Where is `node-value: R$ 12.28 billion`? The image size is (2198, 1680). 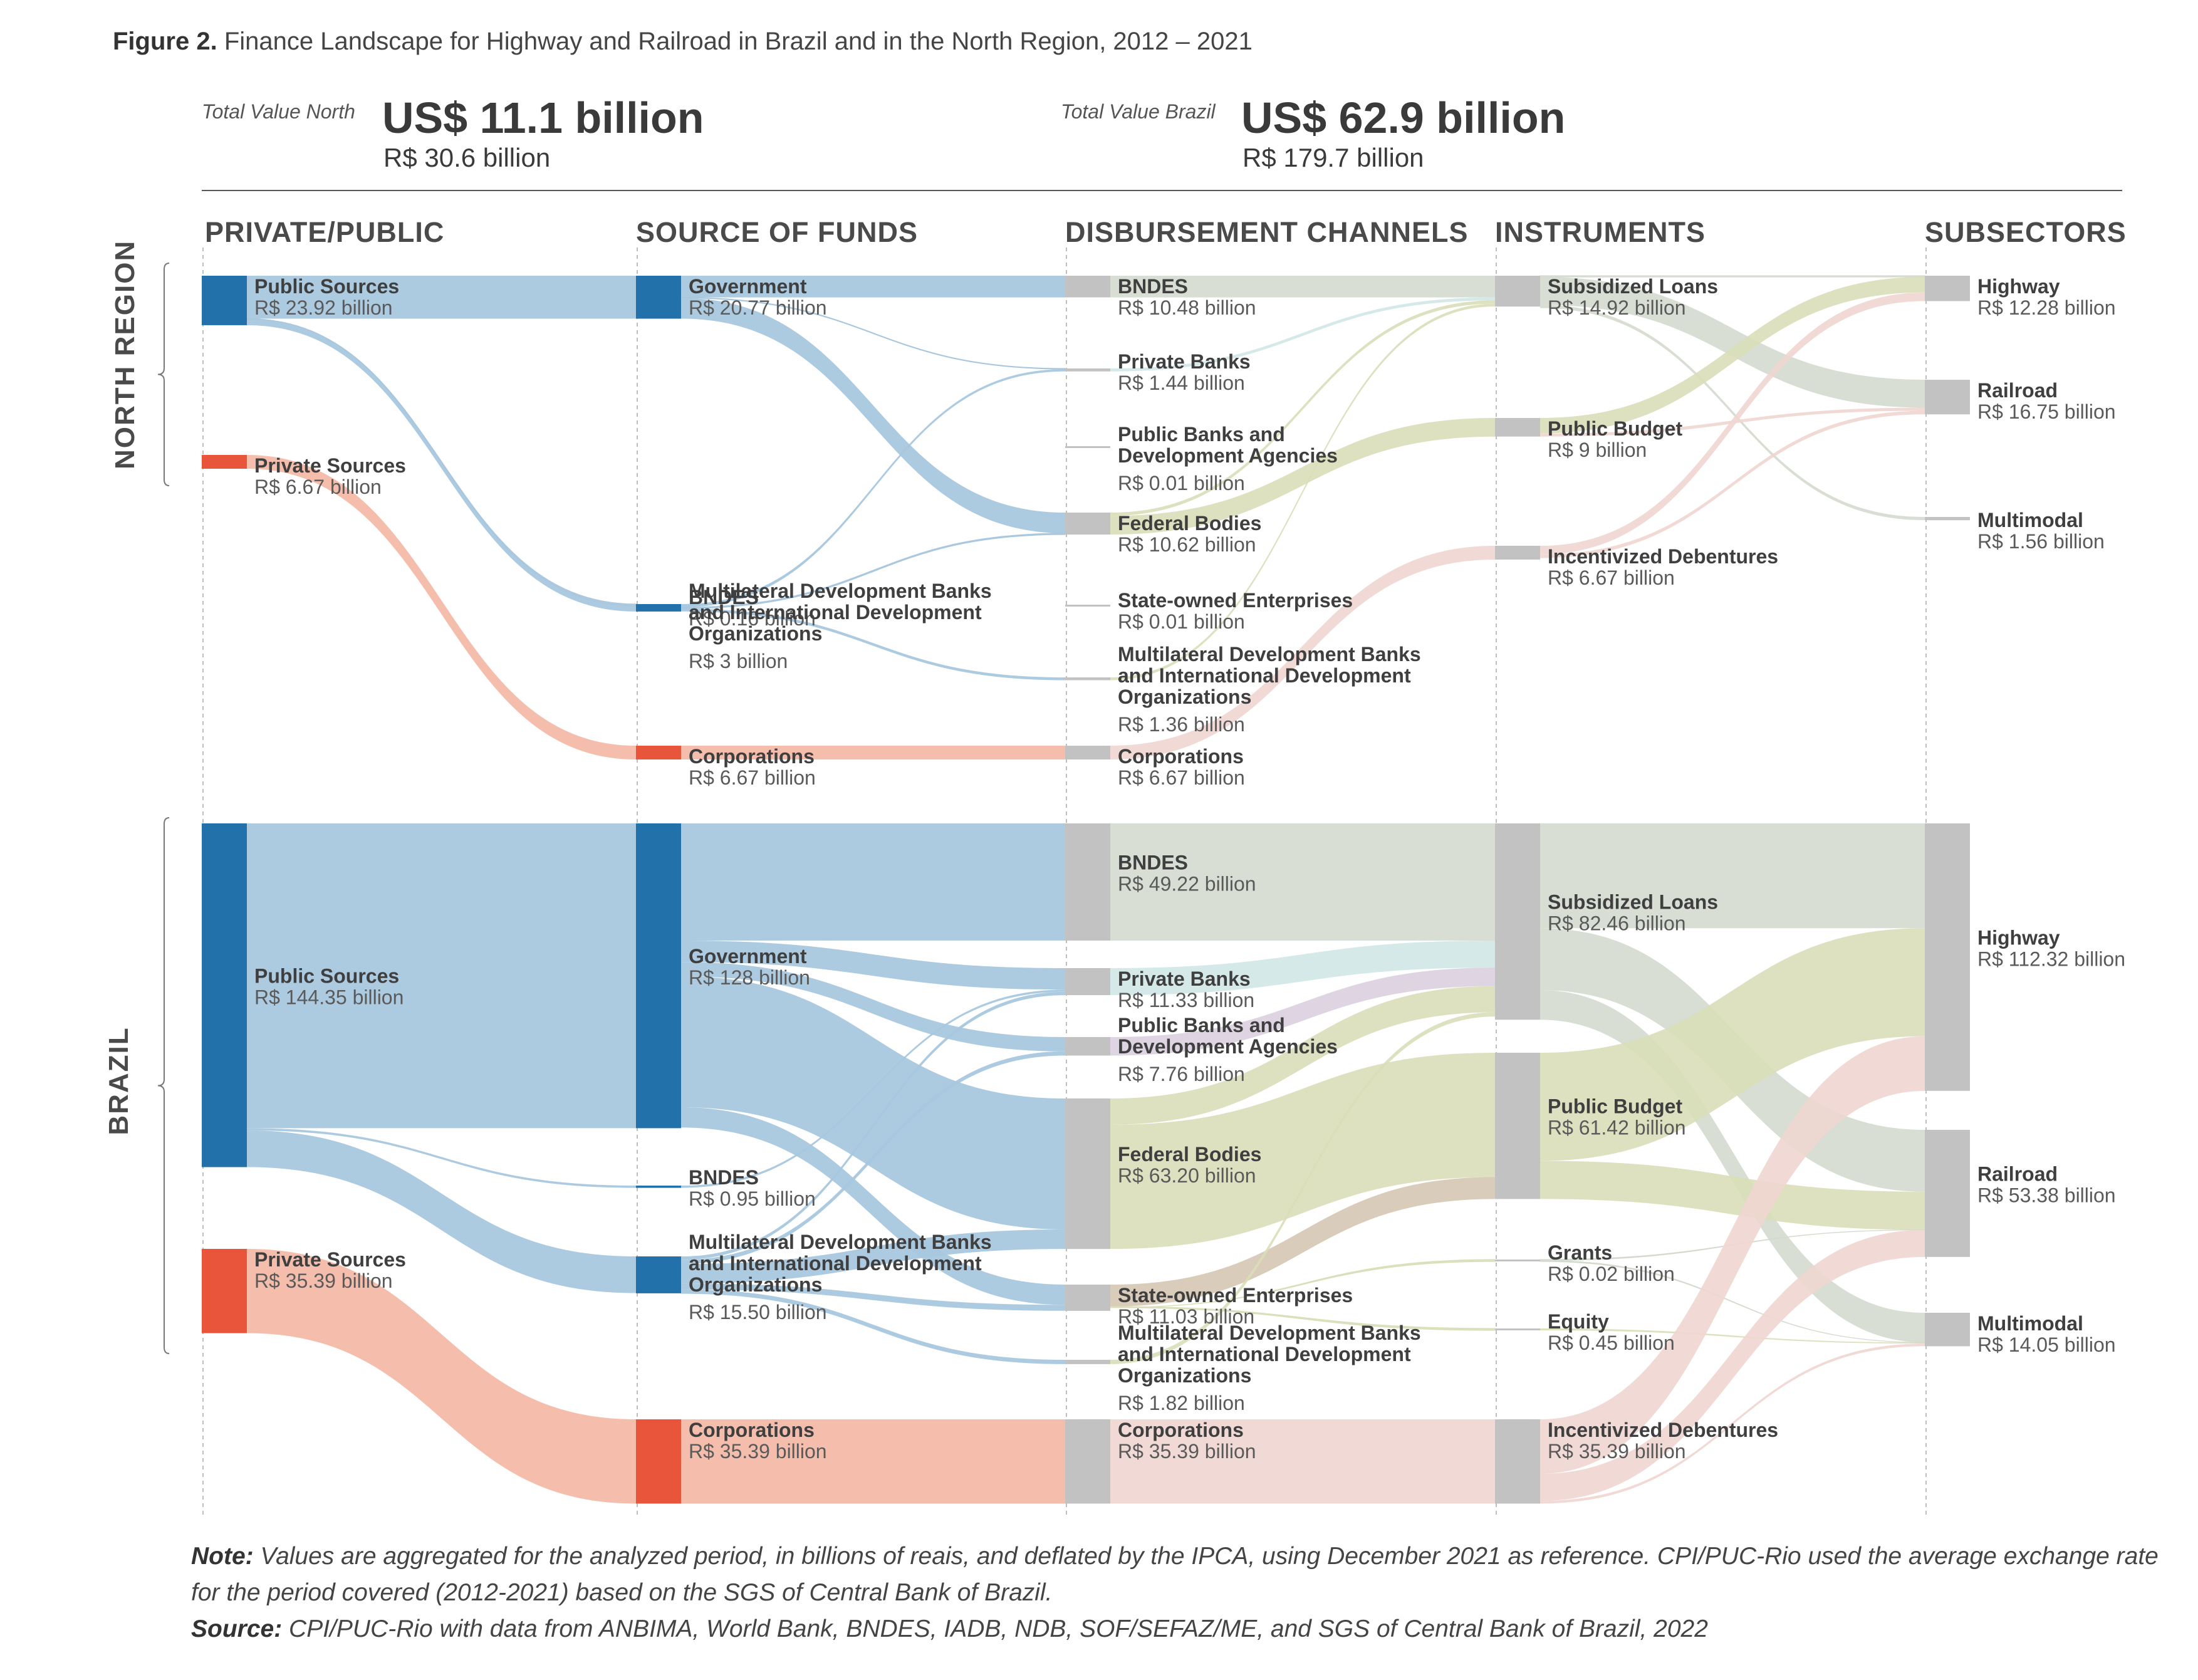
node-value: R$ 12.28 billion is located at coordinates (2046, 308).